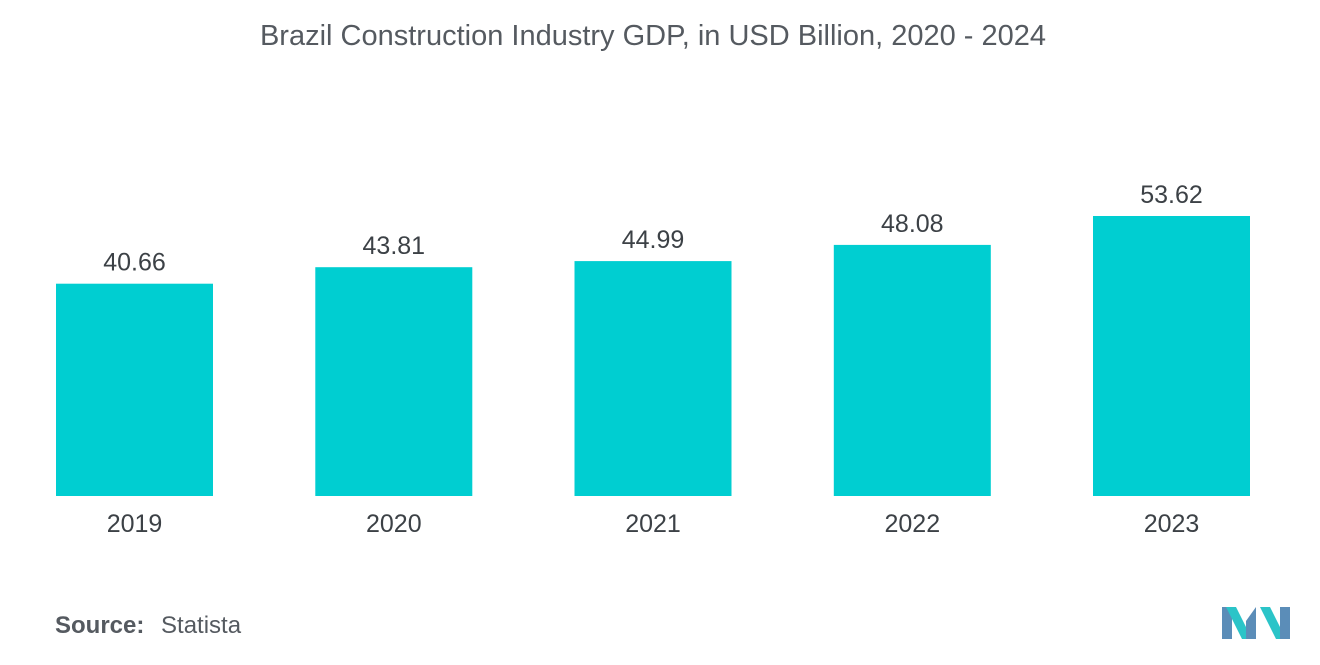 The width and height of the screenshot is (1320, 665). Describe the element at coordinates (653, 524) in the screenshot. I see `category-label-2021: 2021` at that location.